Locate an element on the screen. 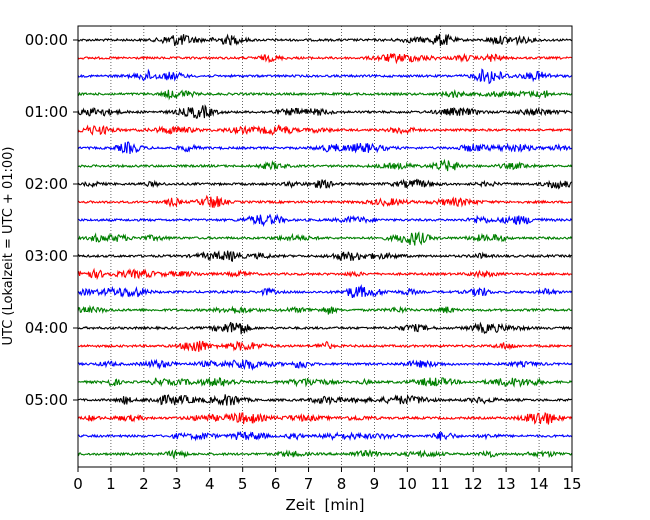  x-tick-label: 4 is located at coordinates (210, 484).